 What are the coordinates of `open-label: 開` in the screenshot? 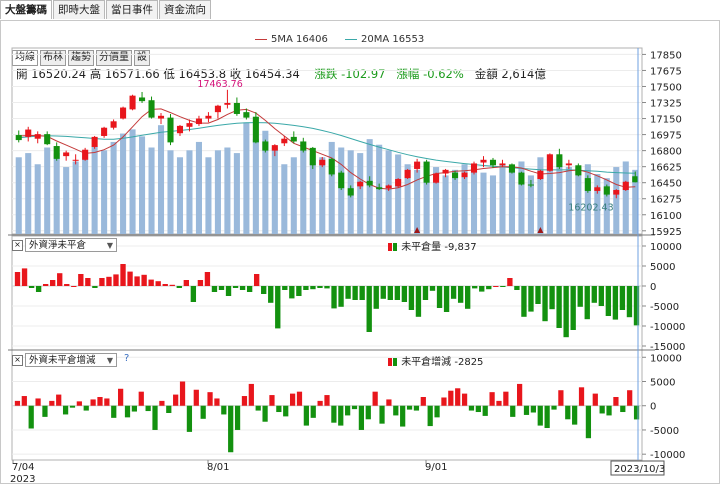 It's located at (22, 74).